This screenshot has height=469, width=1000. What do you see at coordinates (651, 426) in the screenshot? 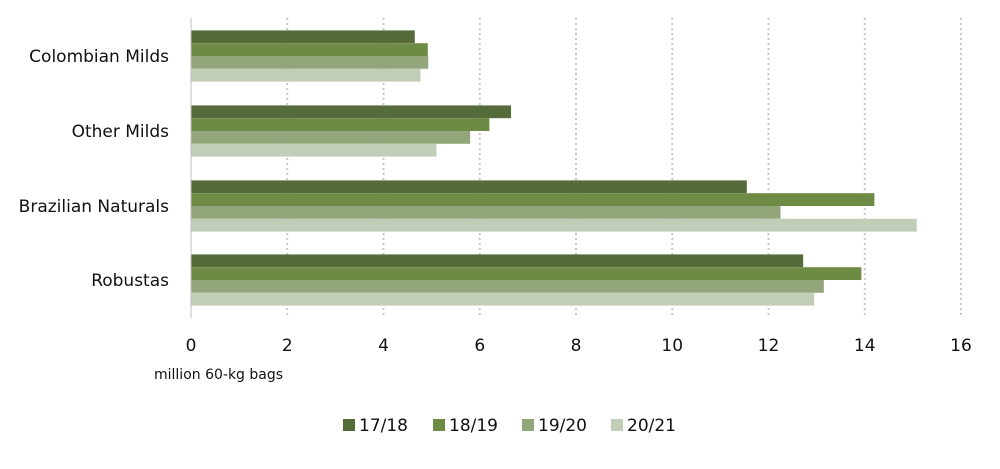
I see `legend-label-20-21: 20/21` at bounding box center [651, 426].